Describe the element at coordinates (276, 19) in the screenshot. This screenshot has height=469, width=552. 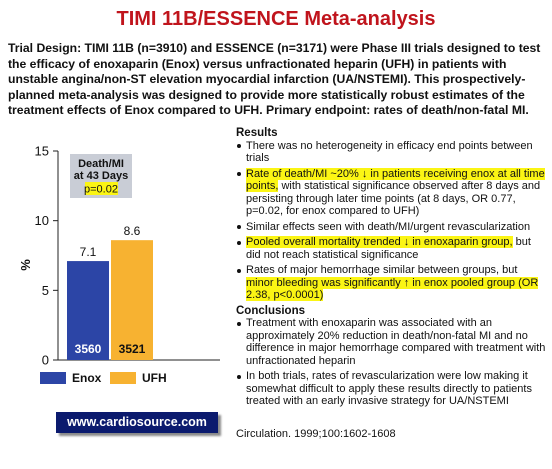
I see `slide-title: TIMI 11B/ESSENCE Meta-analysis` at that location.